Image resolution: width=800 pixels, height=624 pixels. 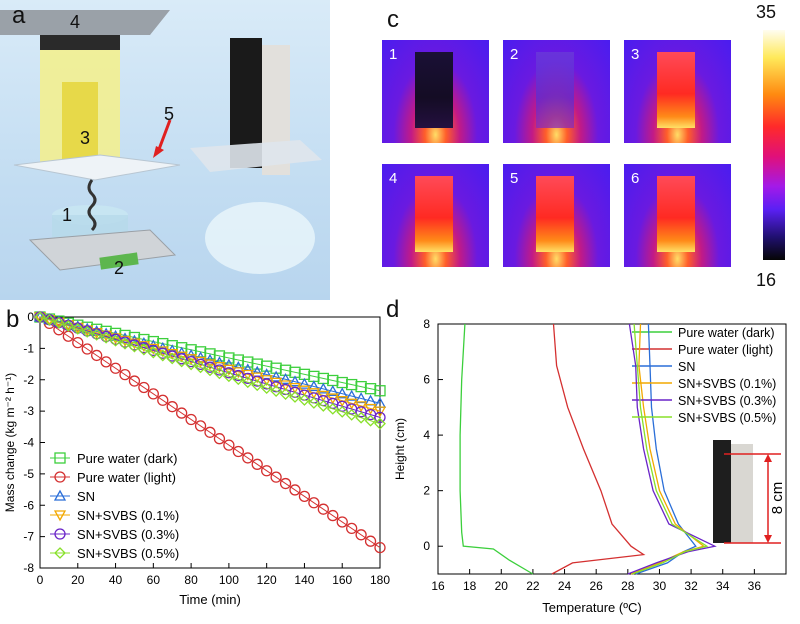 I want to click on y-tick-label: 8, so click(x=426, y=324).